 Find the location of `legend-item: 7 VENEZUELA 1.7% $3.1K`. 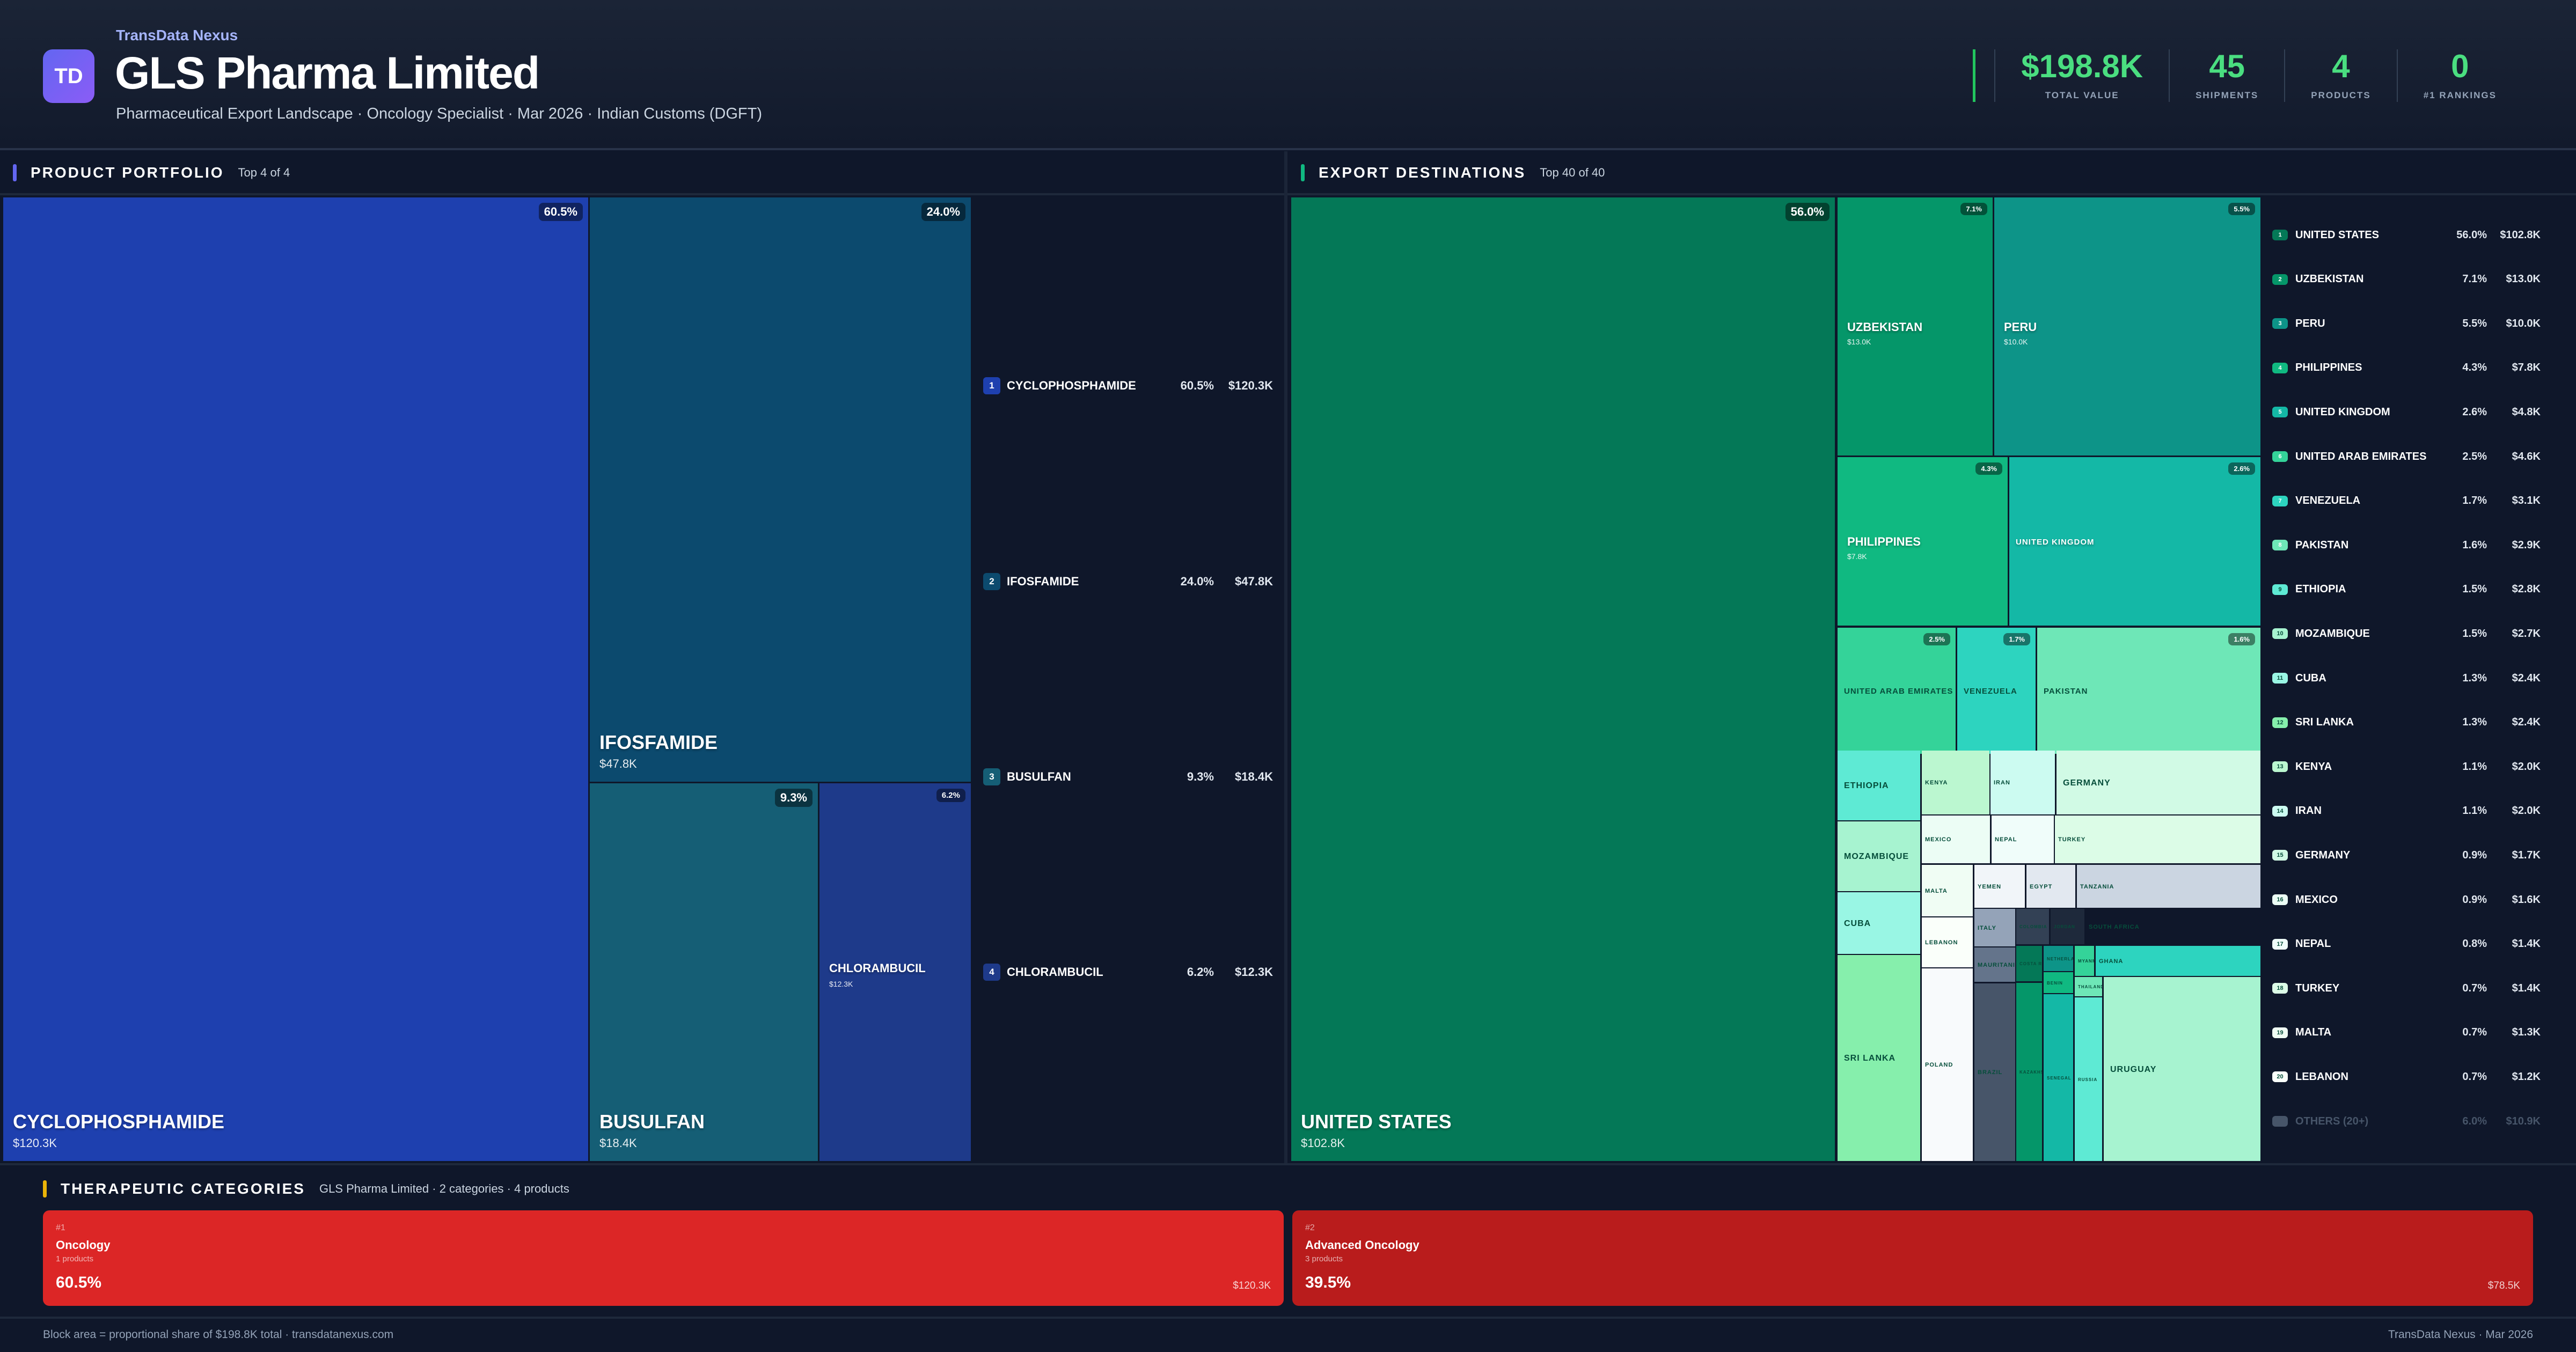

legend-item: 7 VENEZUELA 1.7% $3.1K is located at coordinates (2406, 501).